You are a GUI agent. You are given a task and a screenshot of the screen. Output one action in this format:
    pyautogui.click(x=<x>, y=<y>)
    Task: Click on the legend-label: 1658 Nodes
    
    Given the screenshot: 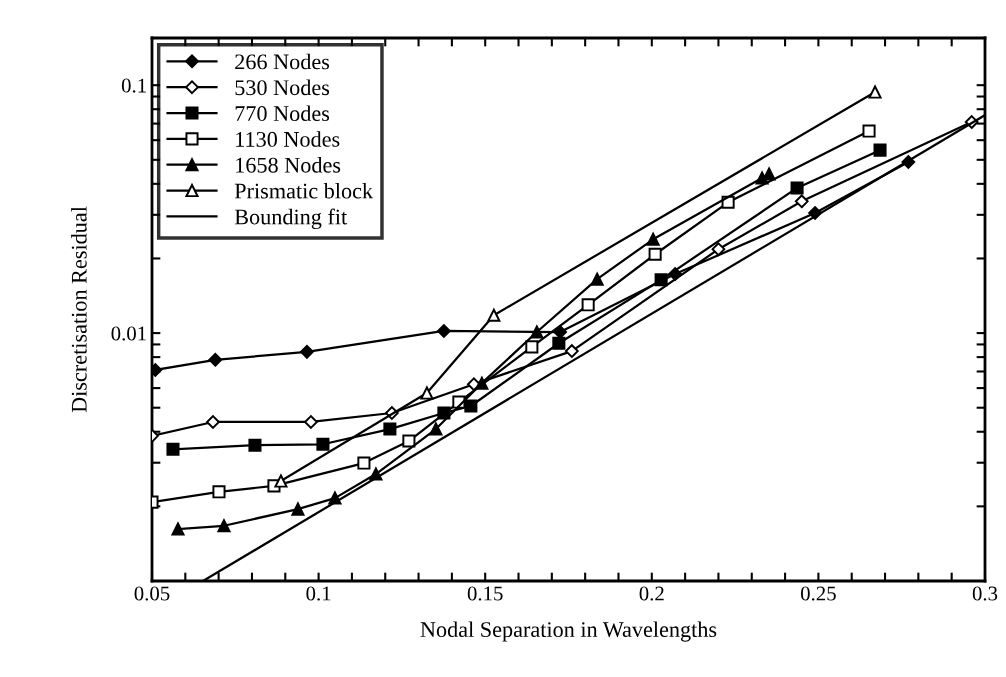 What is the action you would take?
    pyautogui.click(x=288, y=165)
    